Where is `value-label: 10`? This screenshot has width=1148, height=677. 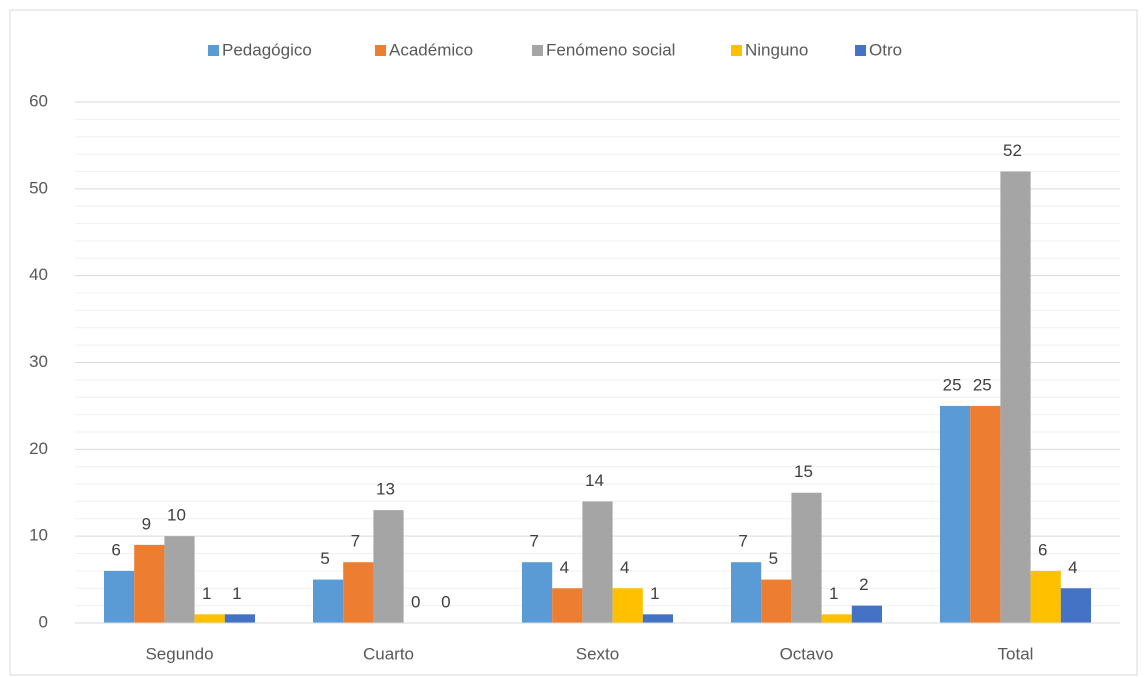
value-label: 10 is located at coordinates (176, 515).